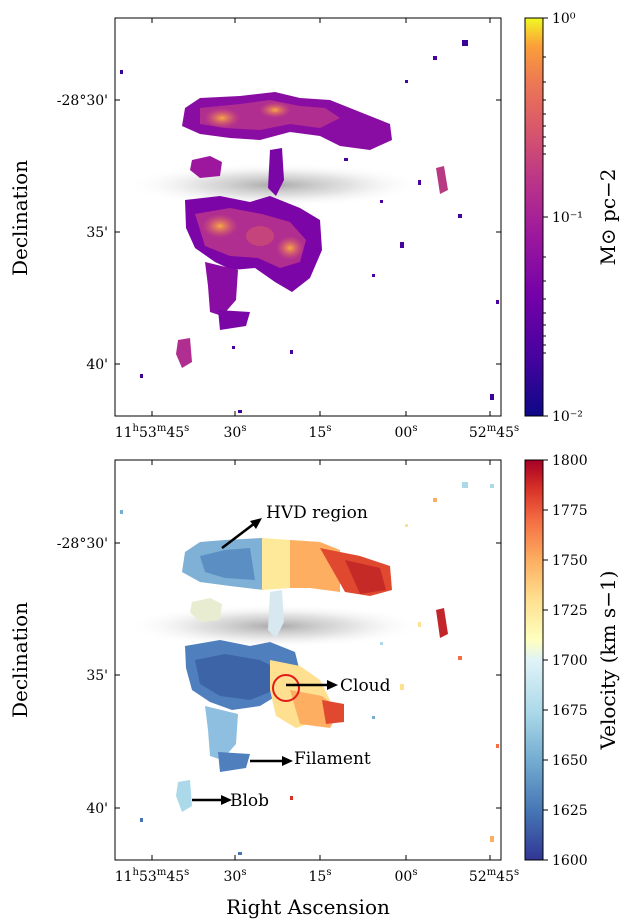 The height and width of the screenshot is (921, 627). Describe the element at coordinates (570, 811) in the screenshot. I see `bottom-colorbar-tick-label: 1625` at that location.